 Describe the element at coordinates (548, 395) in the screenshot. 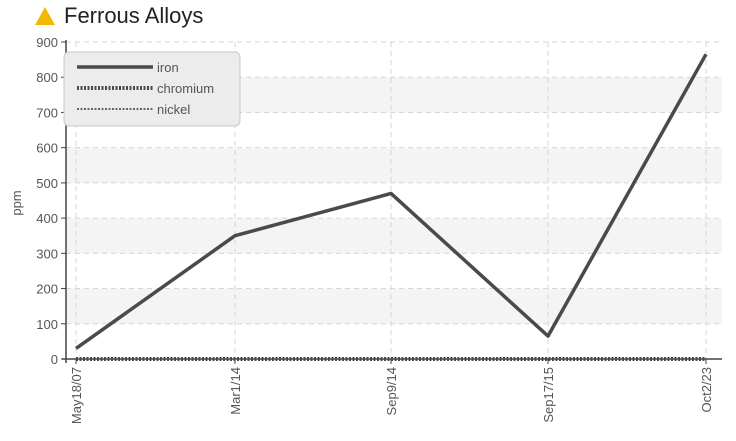

I see `x-tick-label: Sep17/15` at that location.